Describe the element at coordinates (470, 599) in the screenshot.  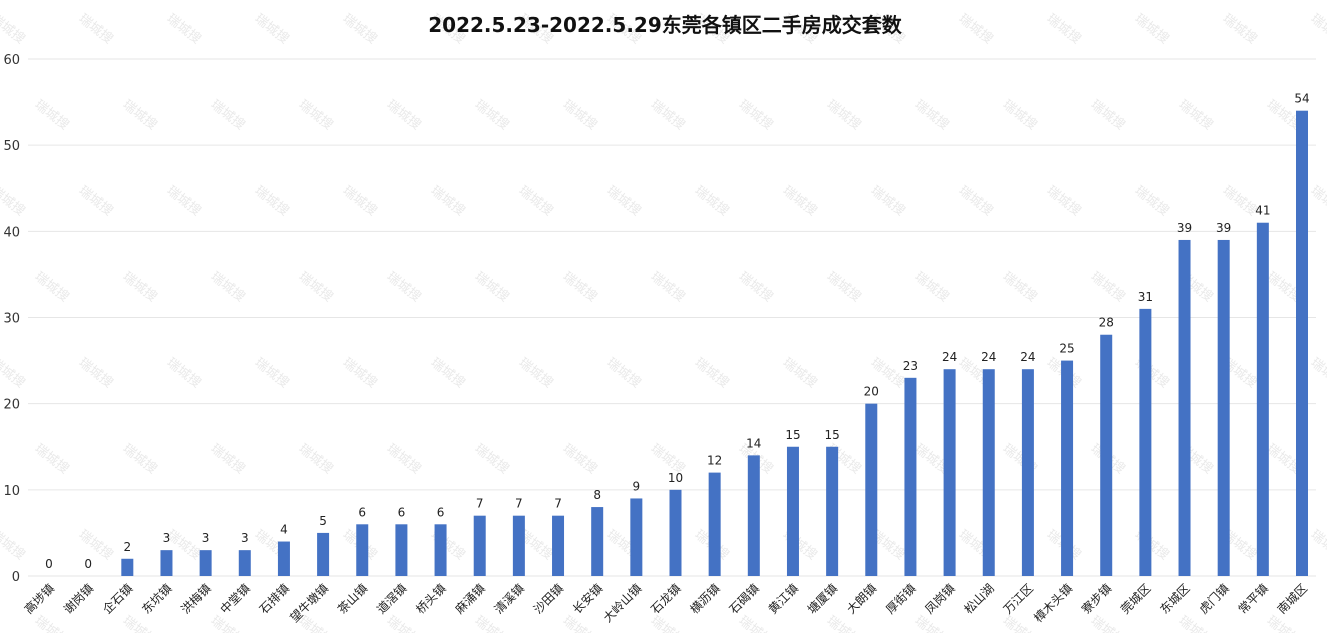
I see `x-tick-label: 麻涌镇` at that location.